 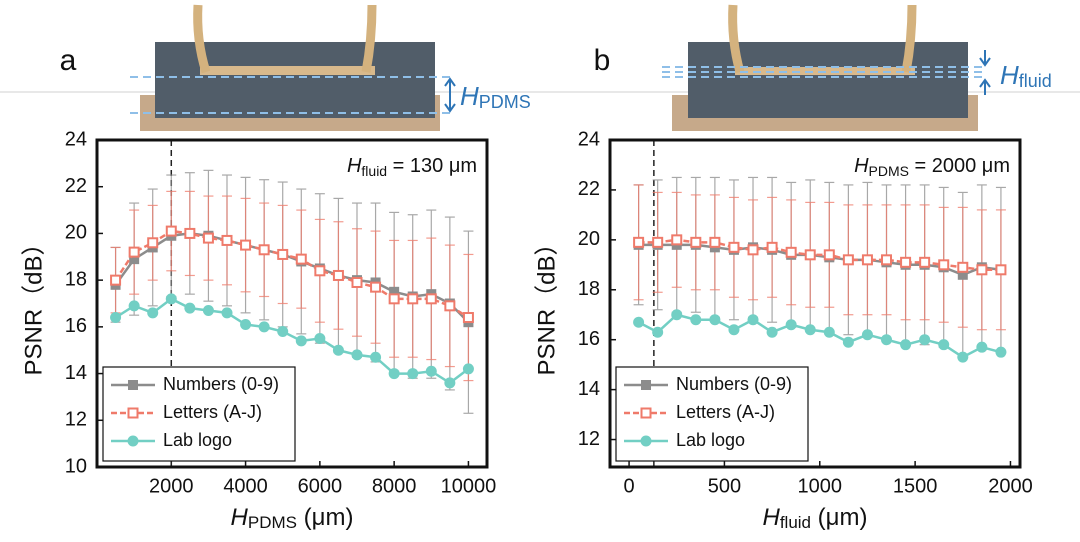 What do you see at coordinates (469, 486) in the screenshot?
I see `x-tick-label: 10000` at bounding box center [469, 486].